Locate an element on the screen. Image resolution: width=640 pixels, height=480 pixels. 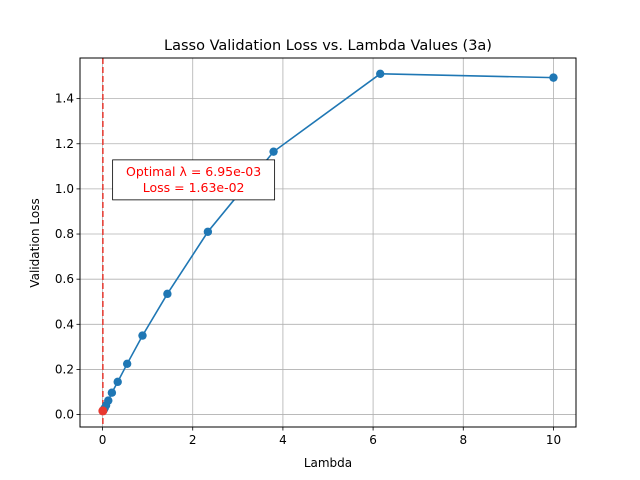
highlight-layer is located at coordinates (103, 411).